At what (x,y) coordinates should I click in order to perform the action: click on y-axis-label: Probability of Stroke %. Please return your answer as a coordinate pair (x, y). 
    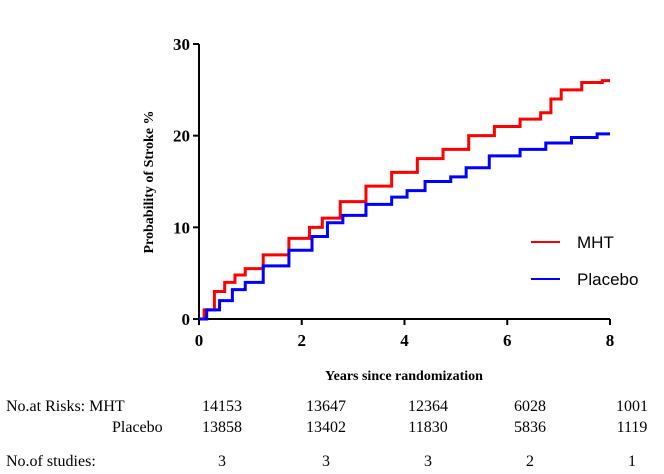
    Looking at the image, I should click on (149, 182).